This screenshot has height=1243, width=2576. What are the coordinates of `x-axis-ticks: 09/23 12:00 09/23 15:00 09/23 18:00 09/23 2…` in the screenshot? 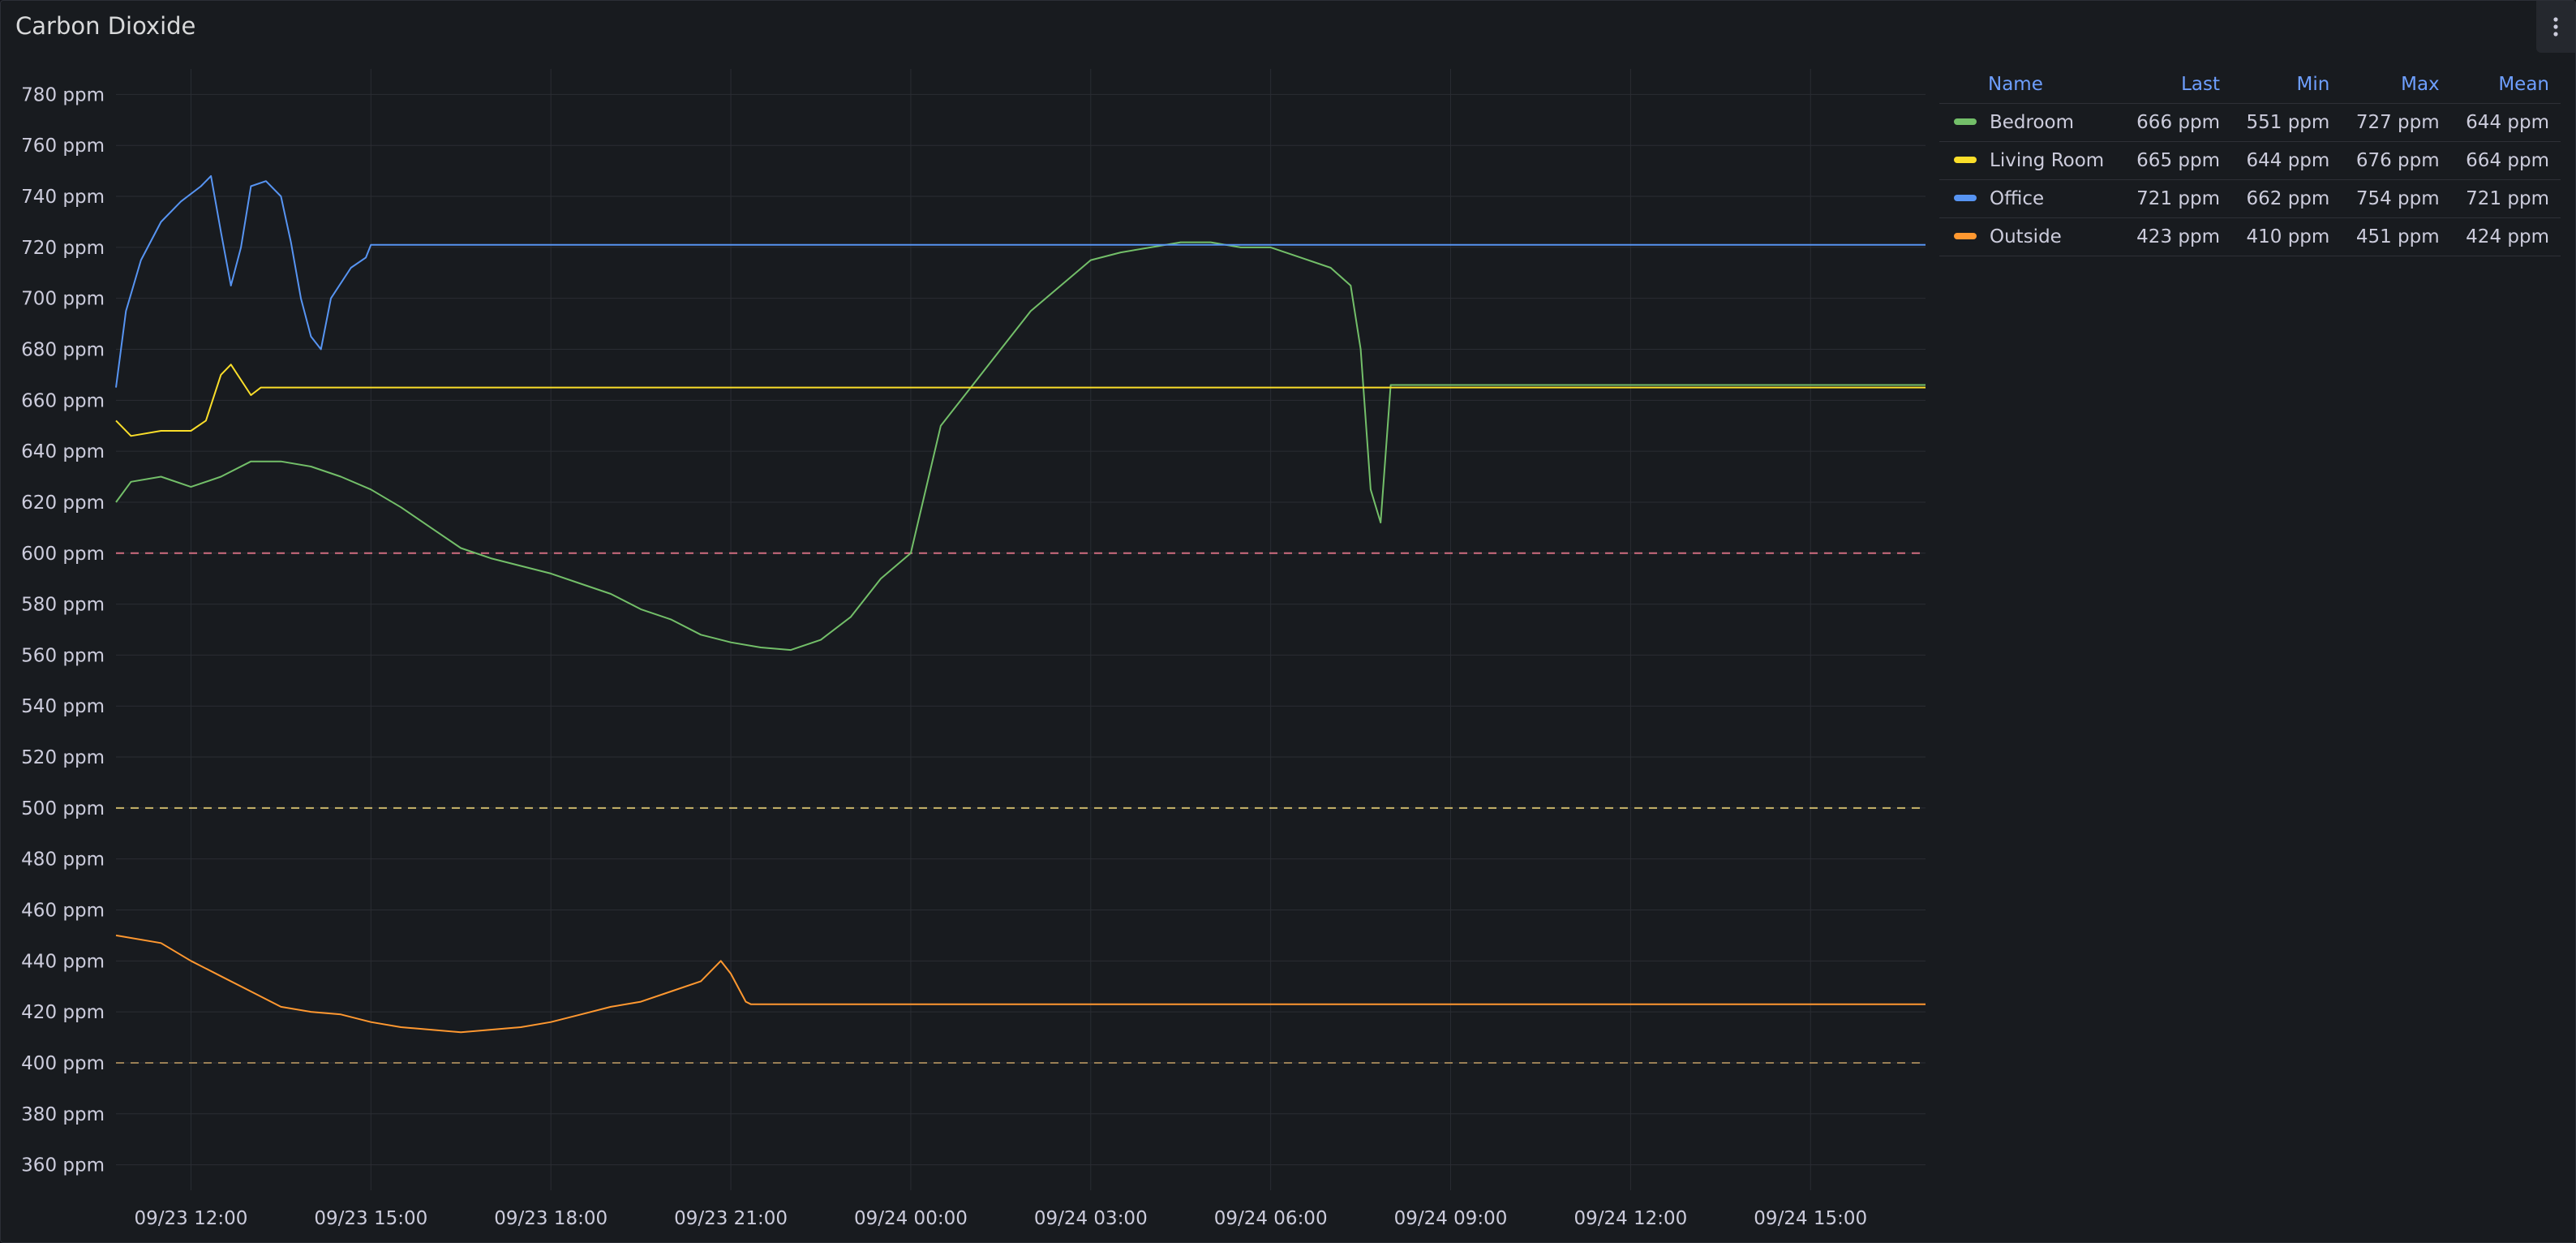 It's located at (1001, 1218).